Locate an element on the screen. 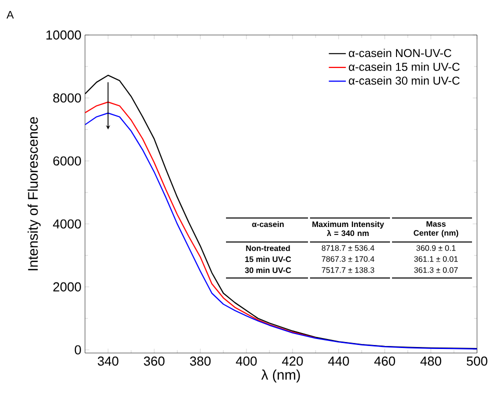 The width and height of the screenshot is (494, 401). legend-label: α-casein 30 min UV-C is located at coordinates (404, 80).